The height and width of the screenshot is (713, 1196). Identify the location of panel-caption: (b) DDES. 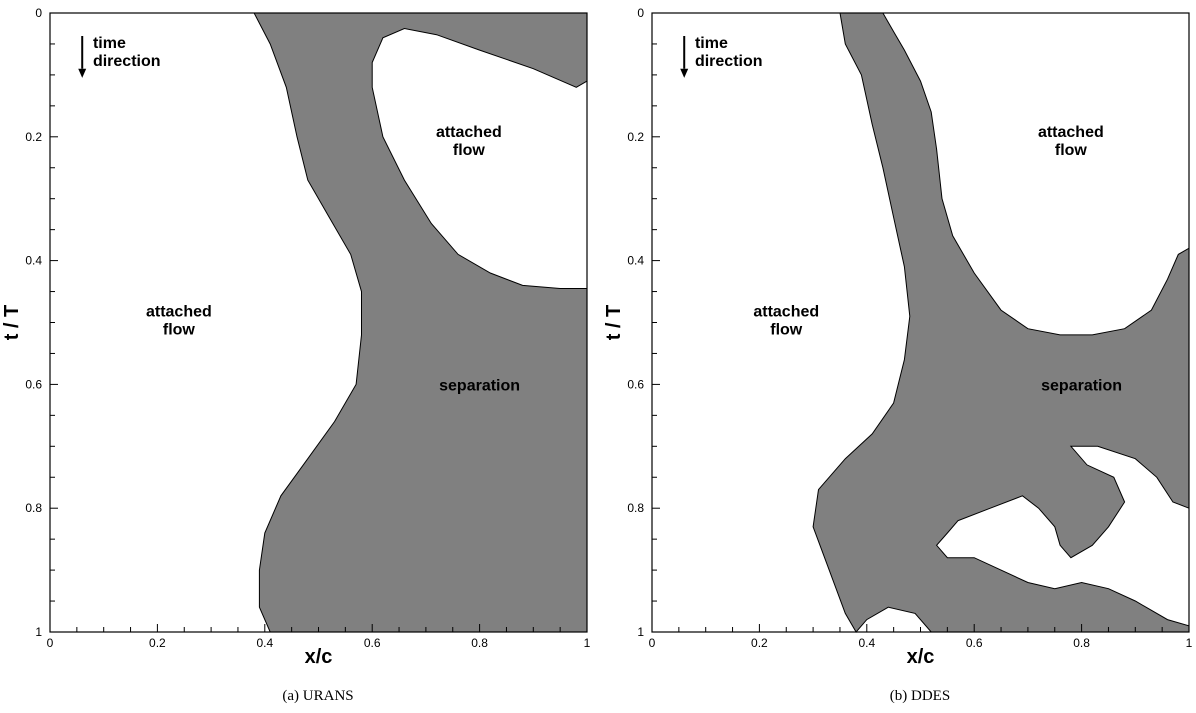
(920, 696).